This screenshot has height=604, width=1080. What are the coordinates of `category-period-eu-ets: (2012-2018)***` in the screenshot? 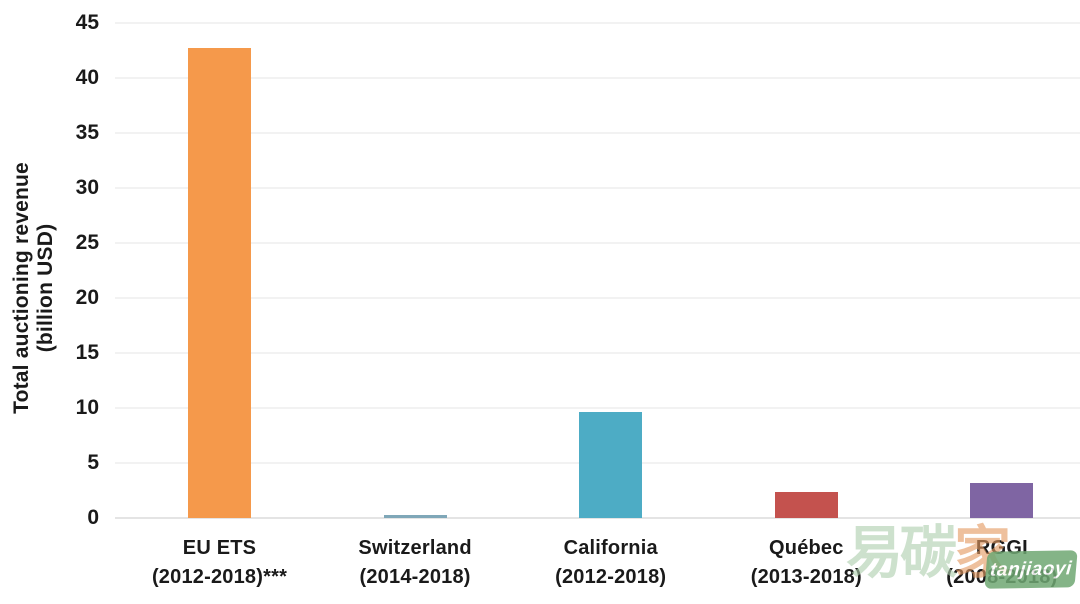 It's located at (219, 577).